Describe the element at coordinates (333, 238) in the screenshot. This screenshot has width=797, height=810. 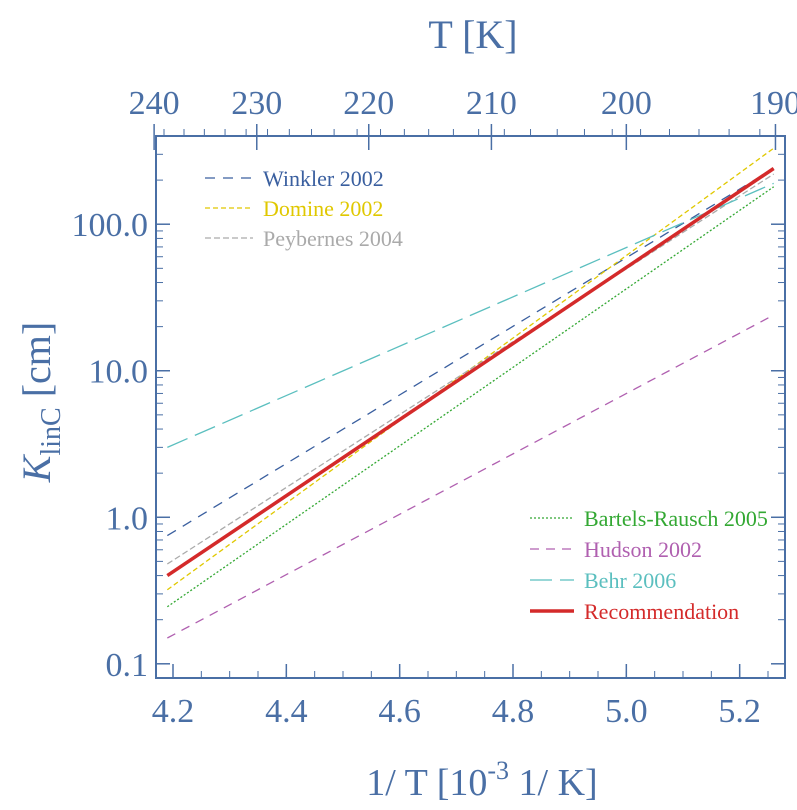
I see `legend-label: Peybernes 2004` at that location.